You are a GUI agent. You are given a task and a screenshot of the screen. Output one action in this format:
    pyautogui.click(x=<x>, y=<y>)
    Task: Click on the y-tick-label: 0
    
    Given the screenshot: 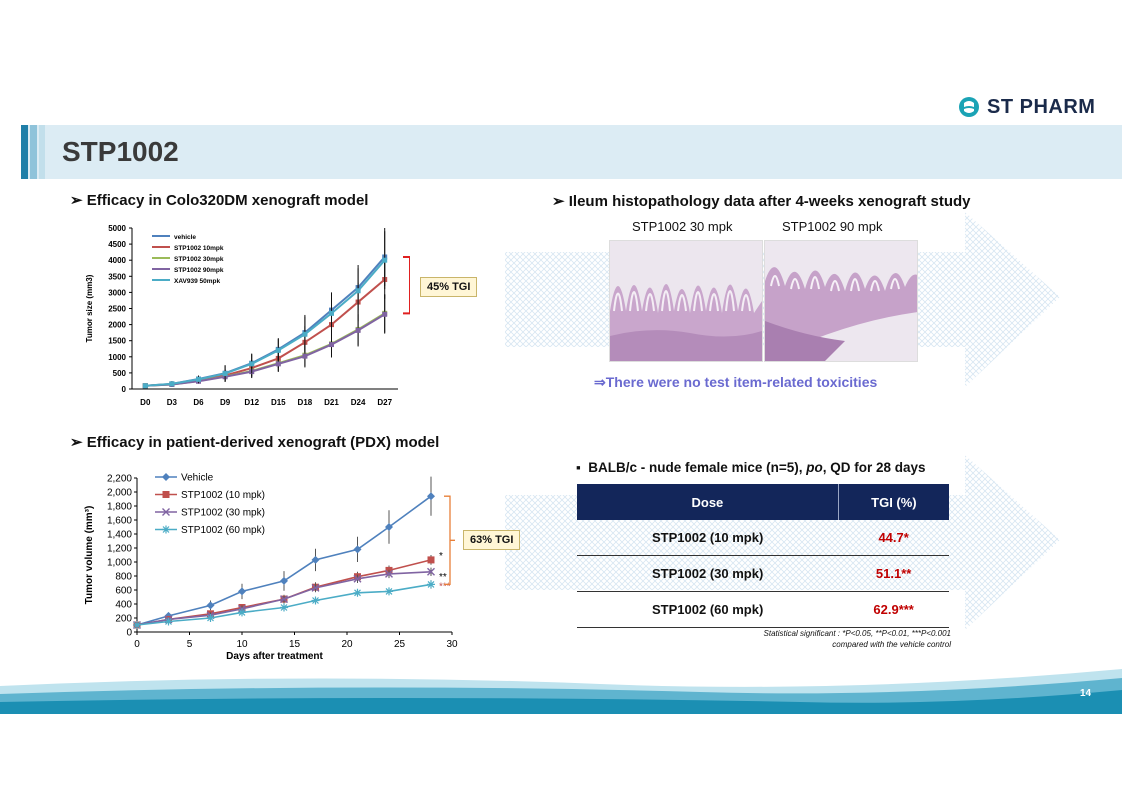 What is the action you would take?
    pyautogui.click(x=129, y=633)
    